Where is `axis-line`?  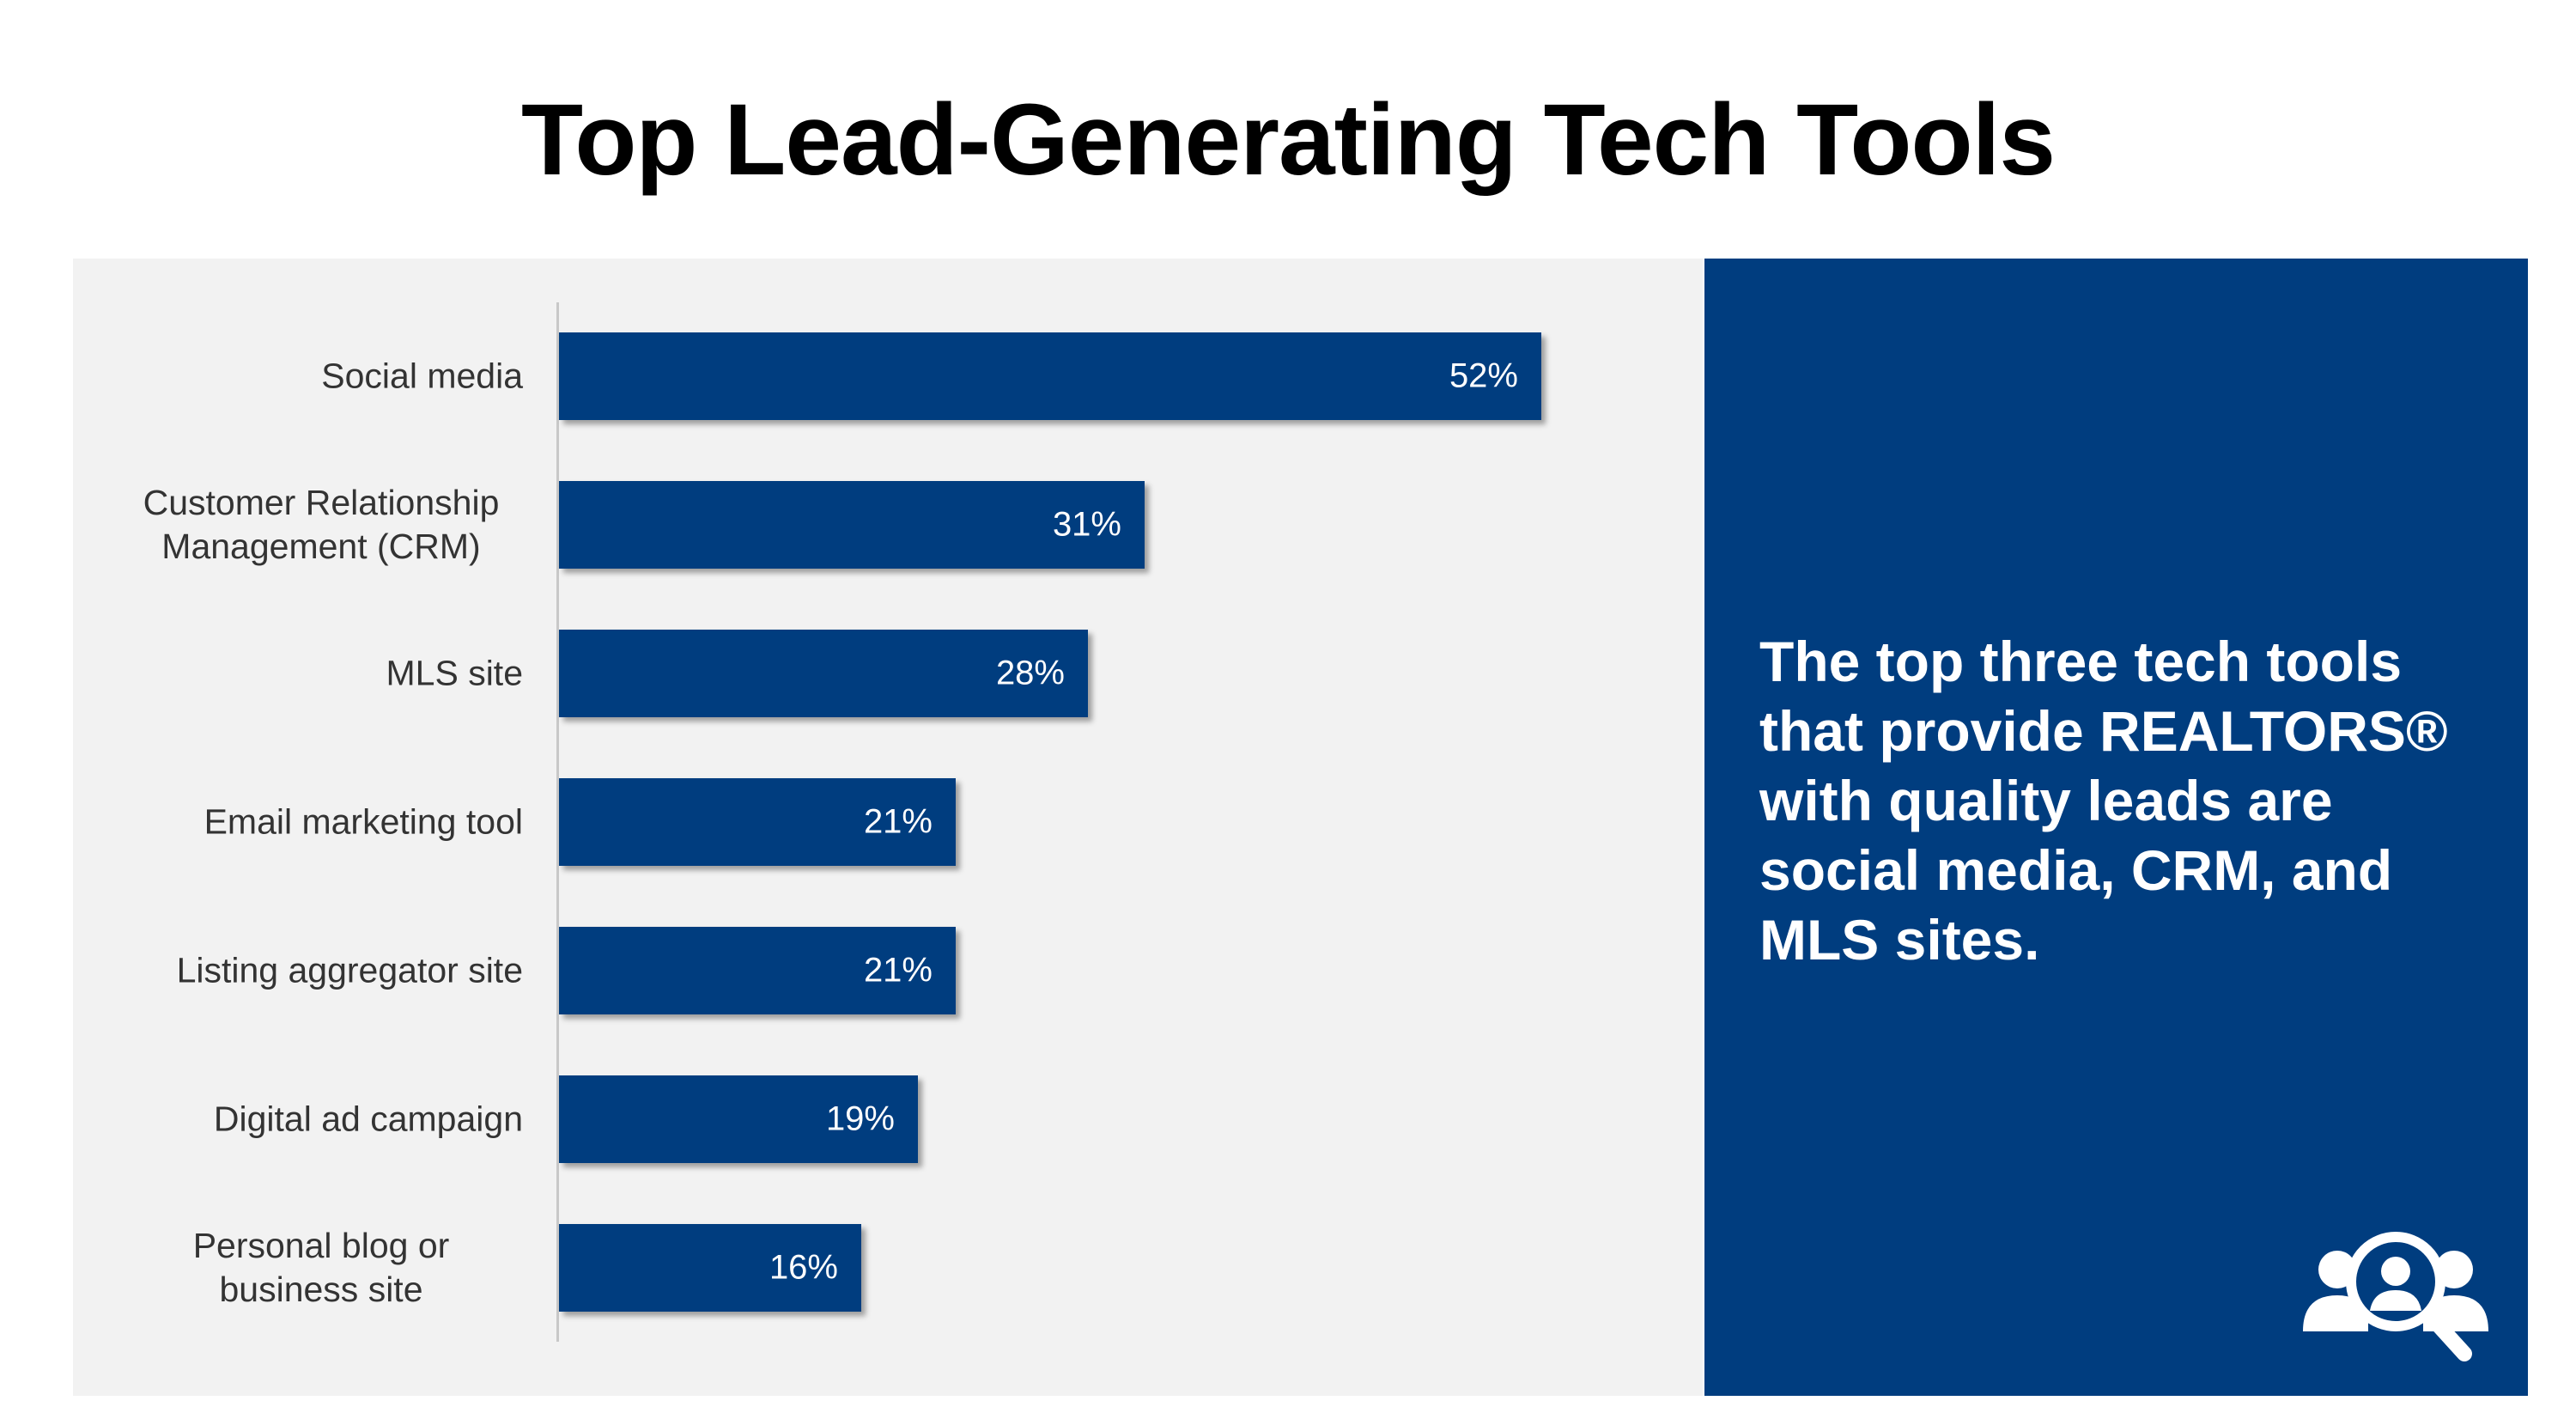
axis-line is located at coordinates (557, 822).